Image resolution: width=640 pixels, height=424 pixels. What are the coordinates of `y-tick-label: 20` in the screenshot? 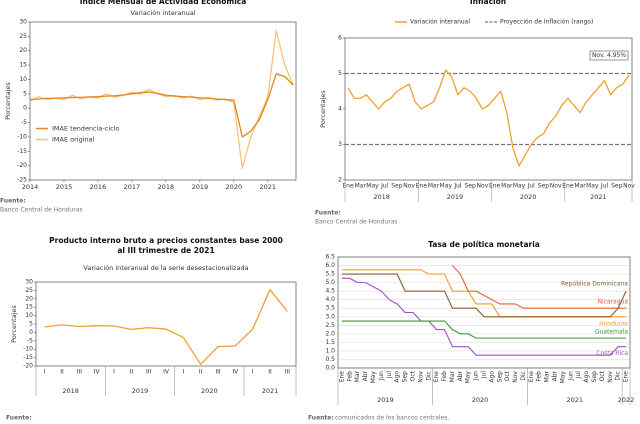 It's located at (29, 298).